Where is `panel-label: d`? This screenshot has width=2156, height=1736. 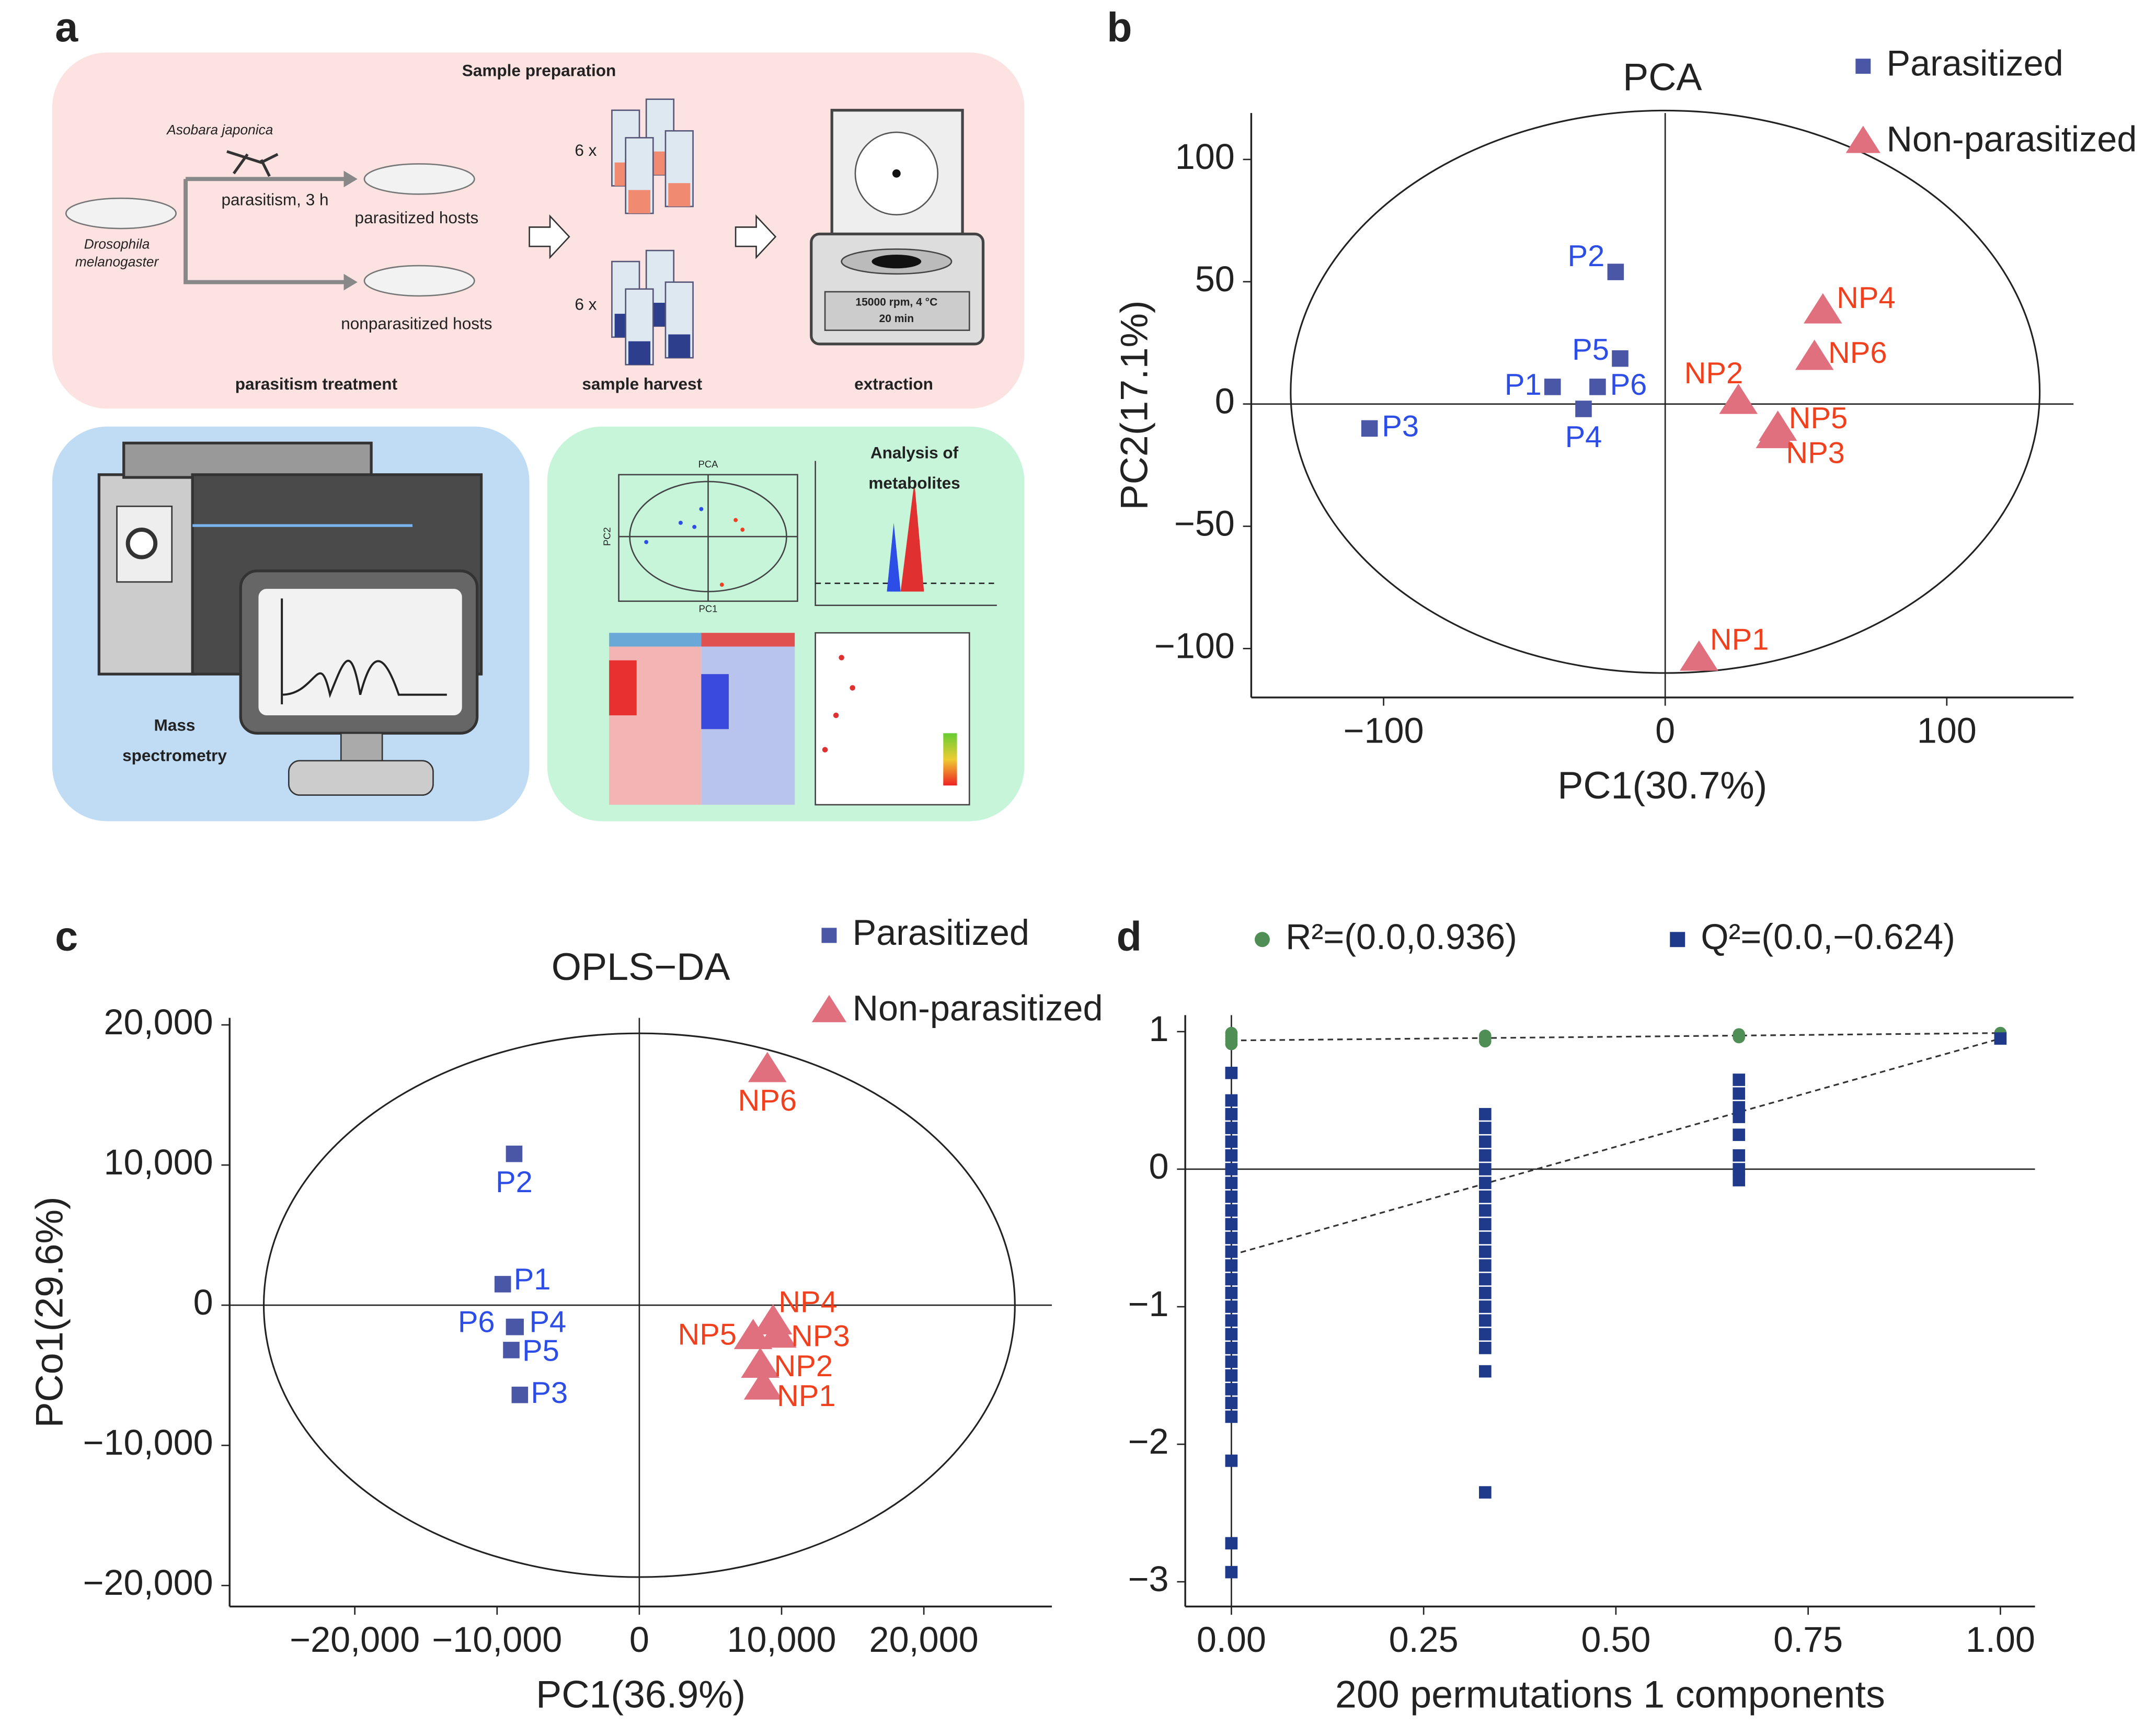
panel-label: d is located at coordinates (1129, 937).